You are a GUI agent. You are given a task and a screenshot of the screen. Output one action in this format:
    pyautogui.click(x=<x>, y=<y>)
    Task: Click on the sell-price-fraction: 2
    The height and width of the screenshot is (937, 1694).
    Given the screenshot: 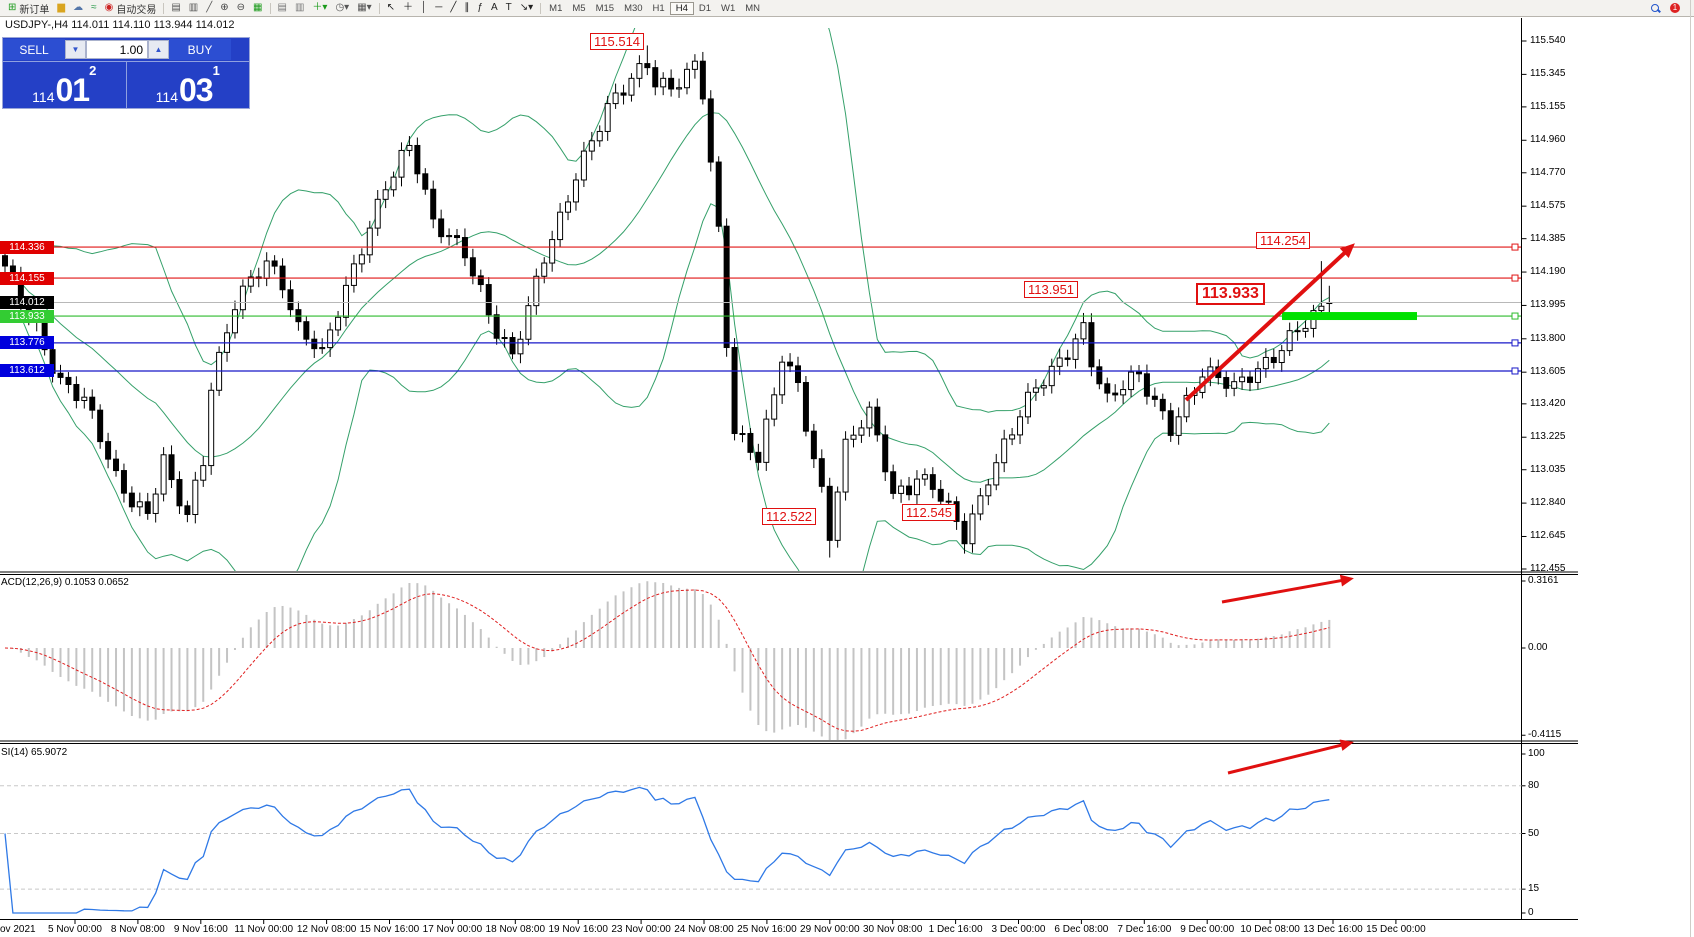 What is the action you would take?
    pyautogui.click(x=93, y=70)
    